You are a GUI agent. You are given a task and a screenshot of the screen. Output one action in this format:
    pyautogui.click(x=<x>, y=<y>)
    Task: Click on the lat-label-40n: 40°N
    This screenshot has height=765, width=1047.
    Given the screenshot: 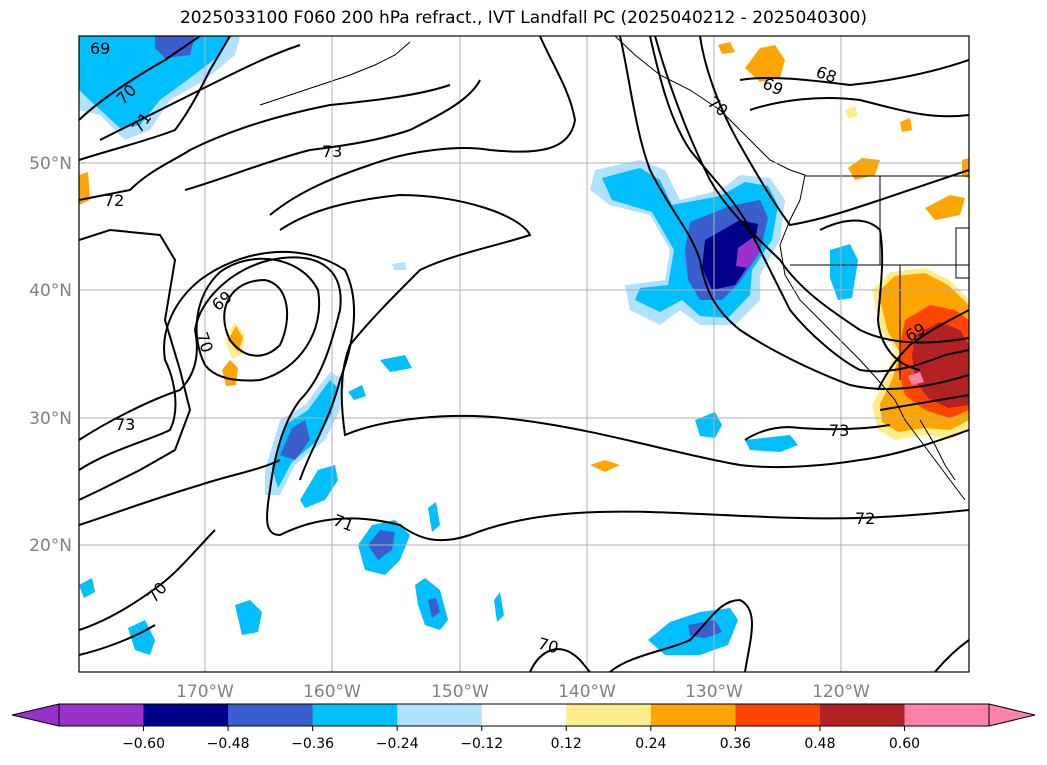 What is the action you would take?
    pyautogui.click(x=50, y=291)
    